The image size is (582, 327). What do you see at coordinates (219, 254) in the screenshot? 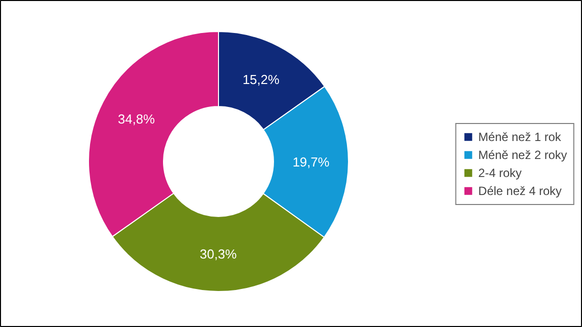
I see `data-label: 30,3%` at bounding box center [219, 254].